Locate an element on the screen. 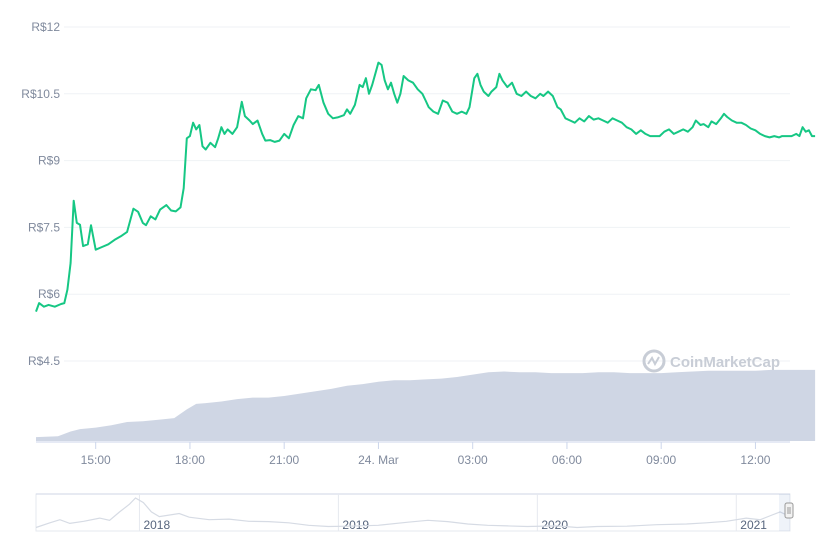 This screenshot has width=818, height=548. y-tick-label: R$12 is located at coordinates (45, 27).